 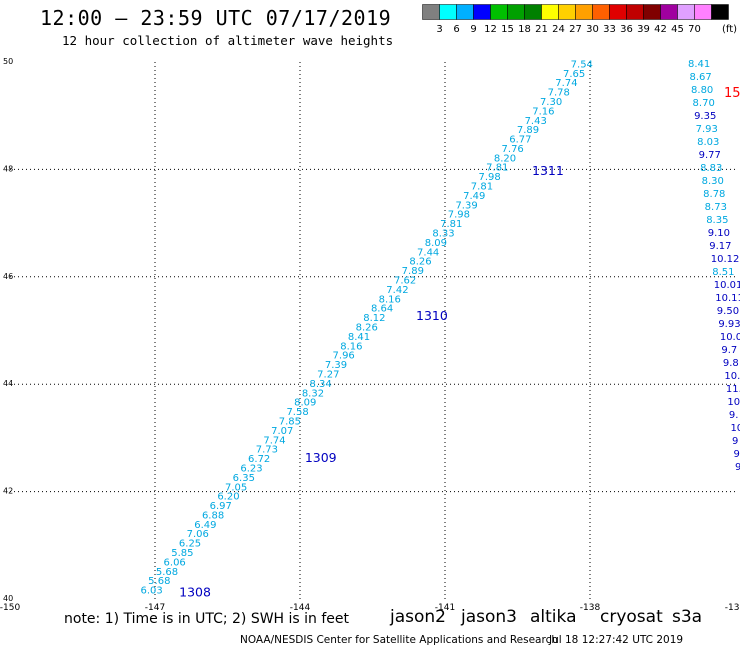 I want to click on wave-height-label: 10.11, so click(x=727, y=298).